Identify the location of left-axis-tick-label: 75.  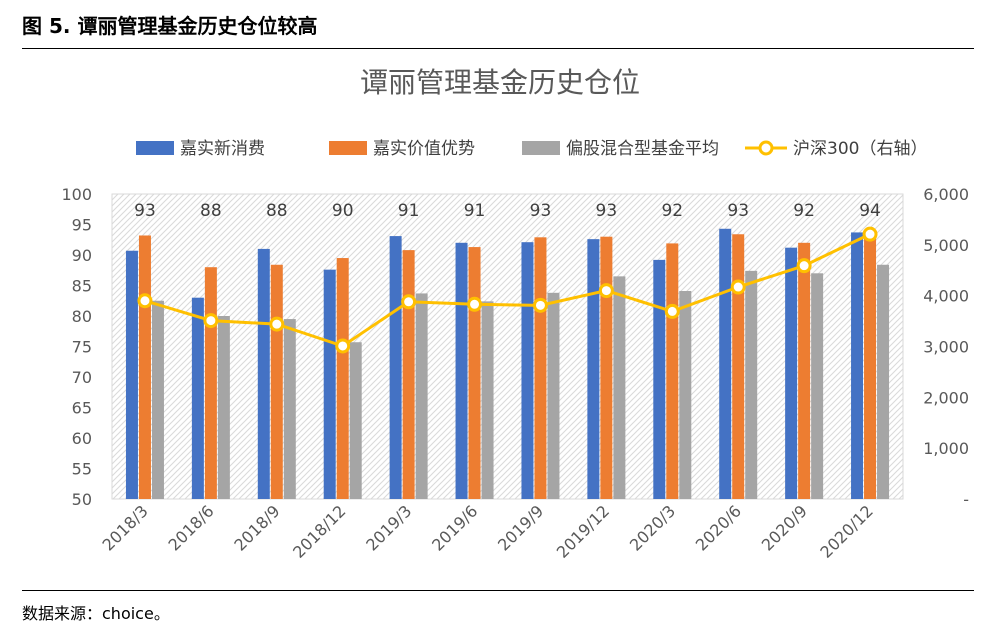
(82, 347).